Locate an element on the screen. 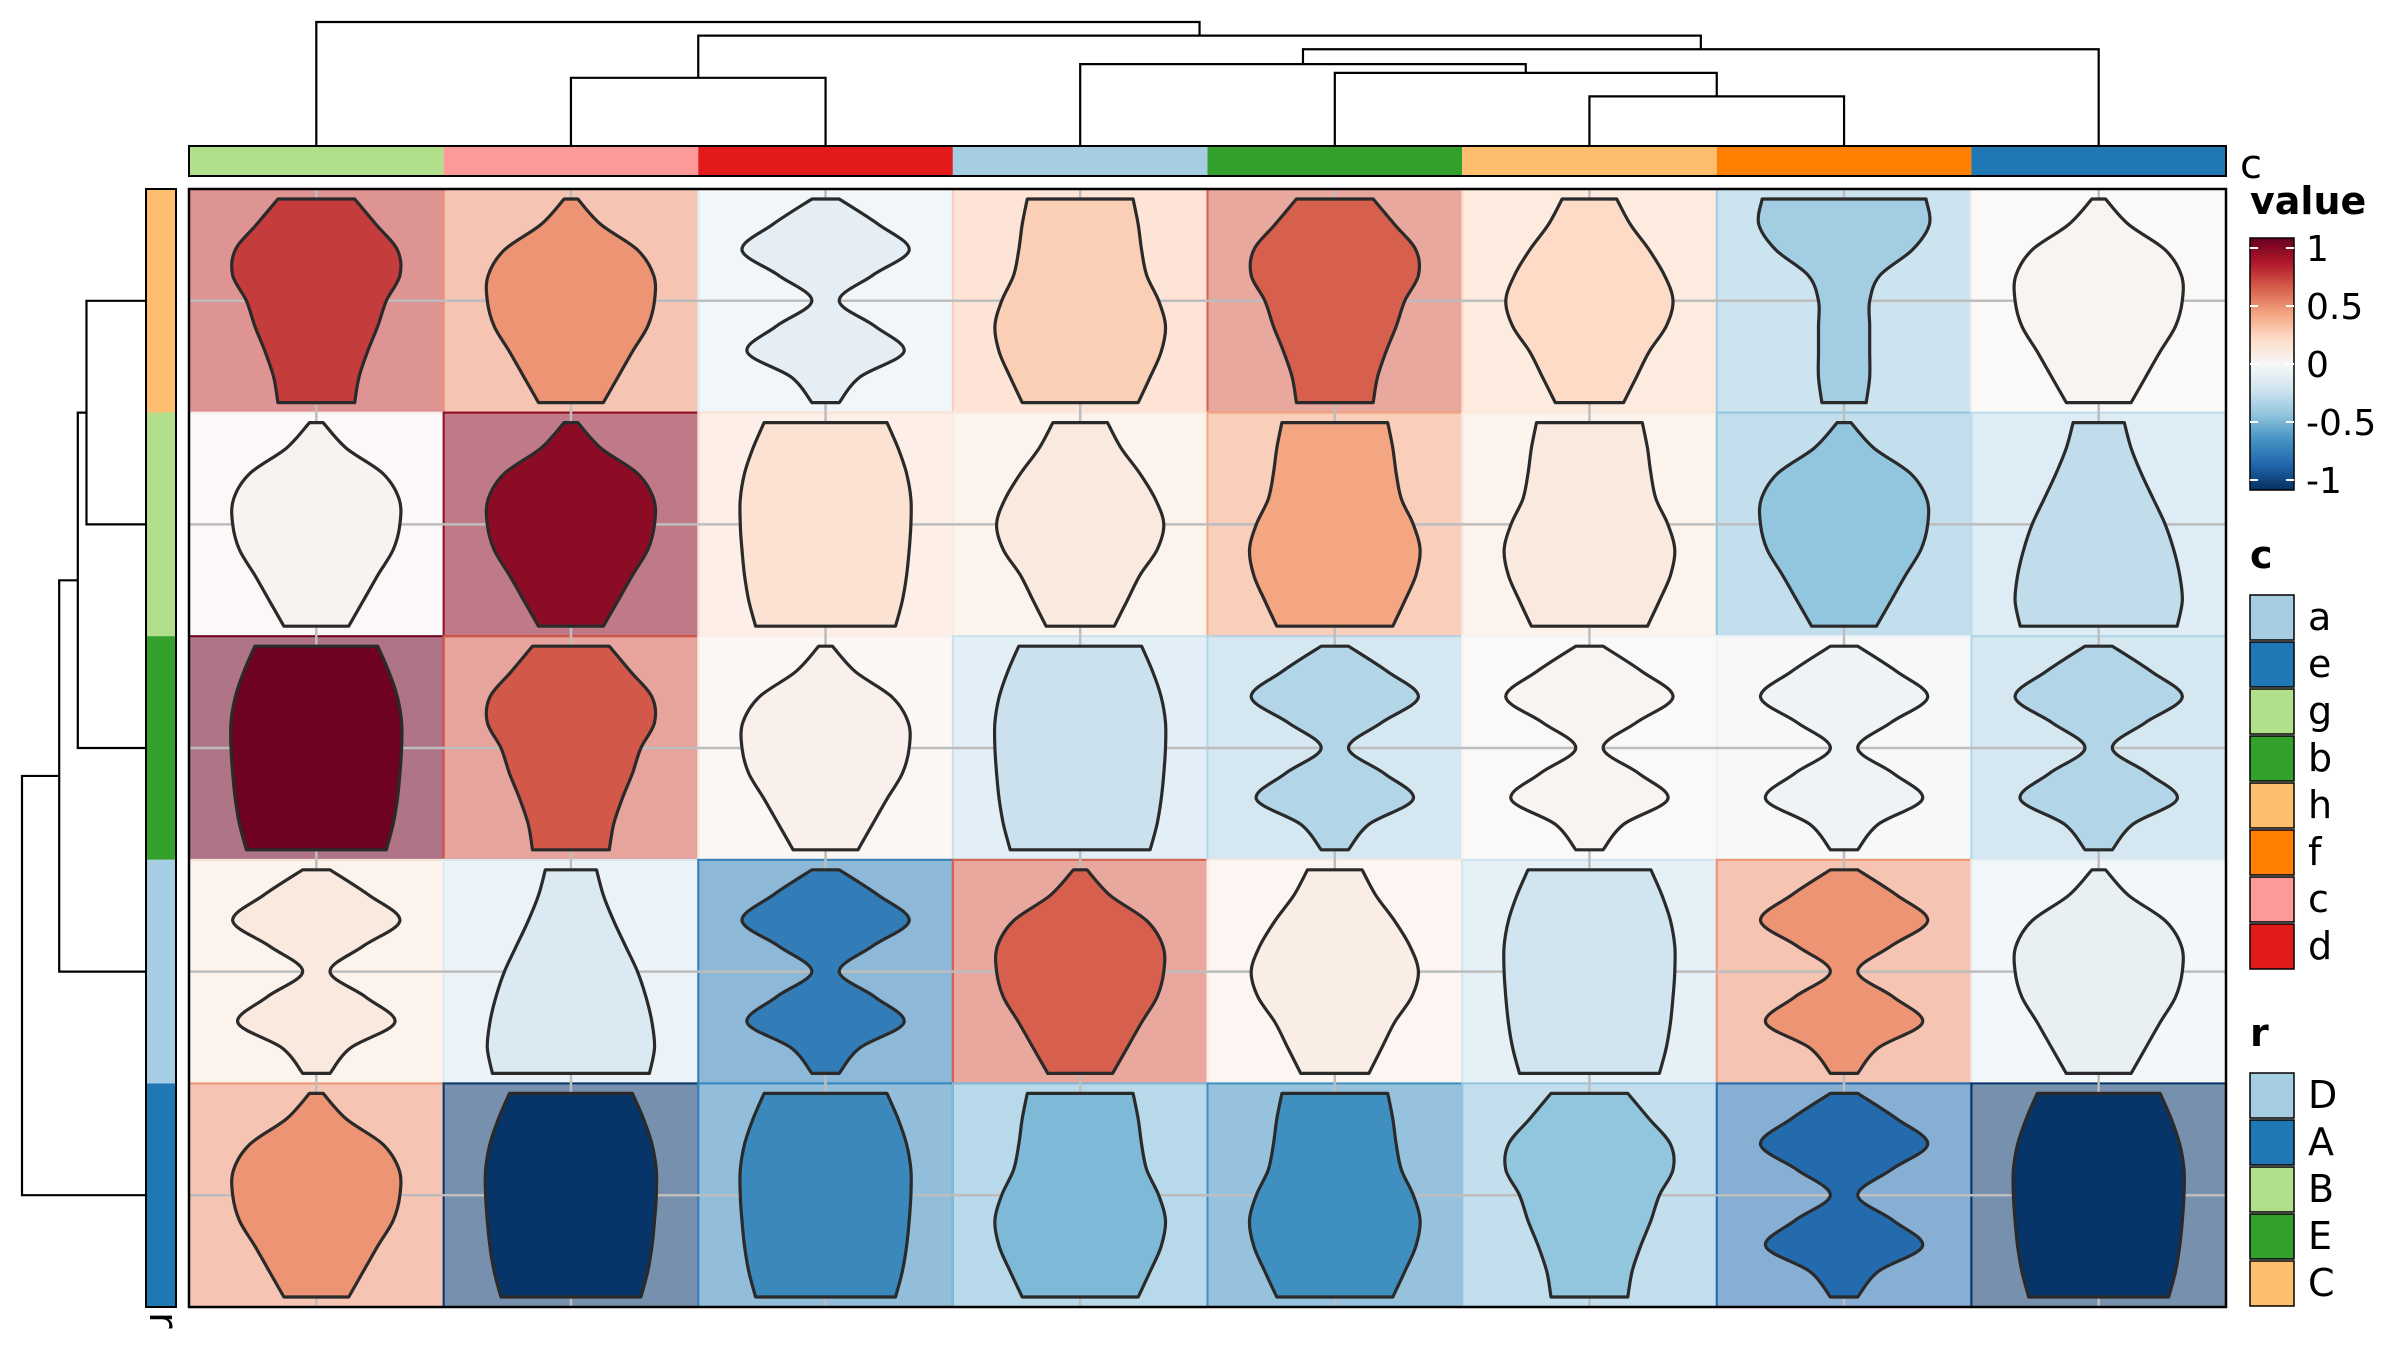 The height and width of the screenshot is (1351, 2400). row-dendrogram is located at coordinates (83, 748).